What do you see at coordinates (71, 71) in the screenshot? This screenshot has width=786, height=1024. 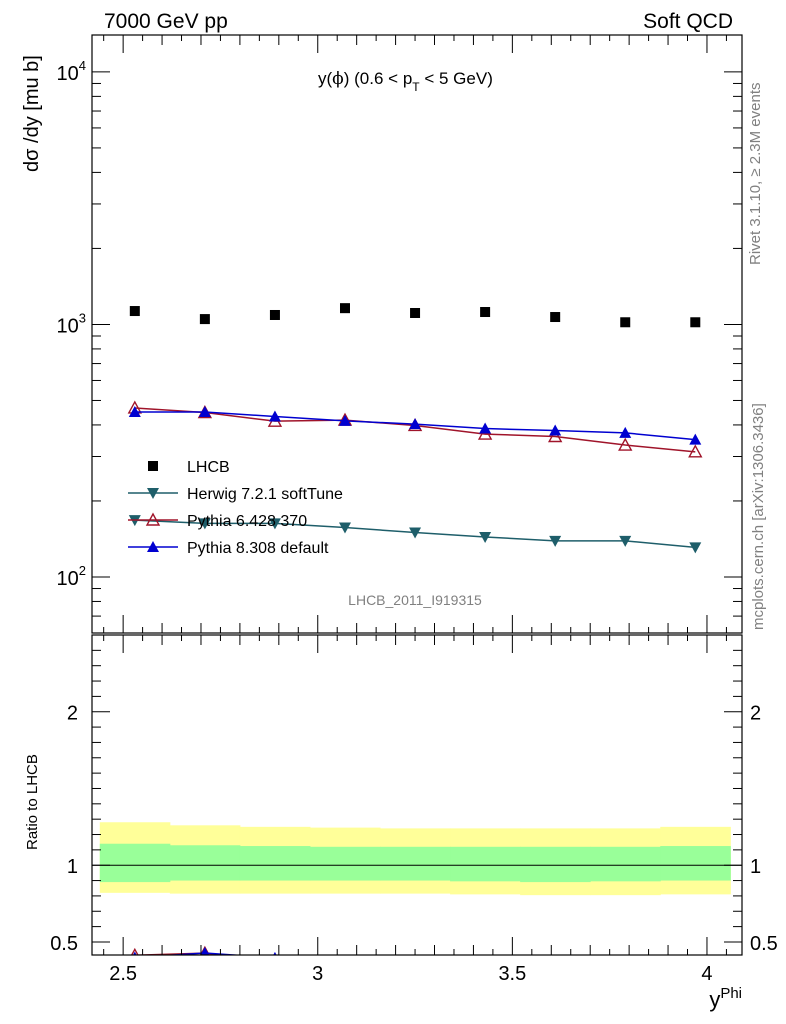 I see `y-tick-label: 10⁴` at bounding box center [71, 71].